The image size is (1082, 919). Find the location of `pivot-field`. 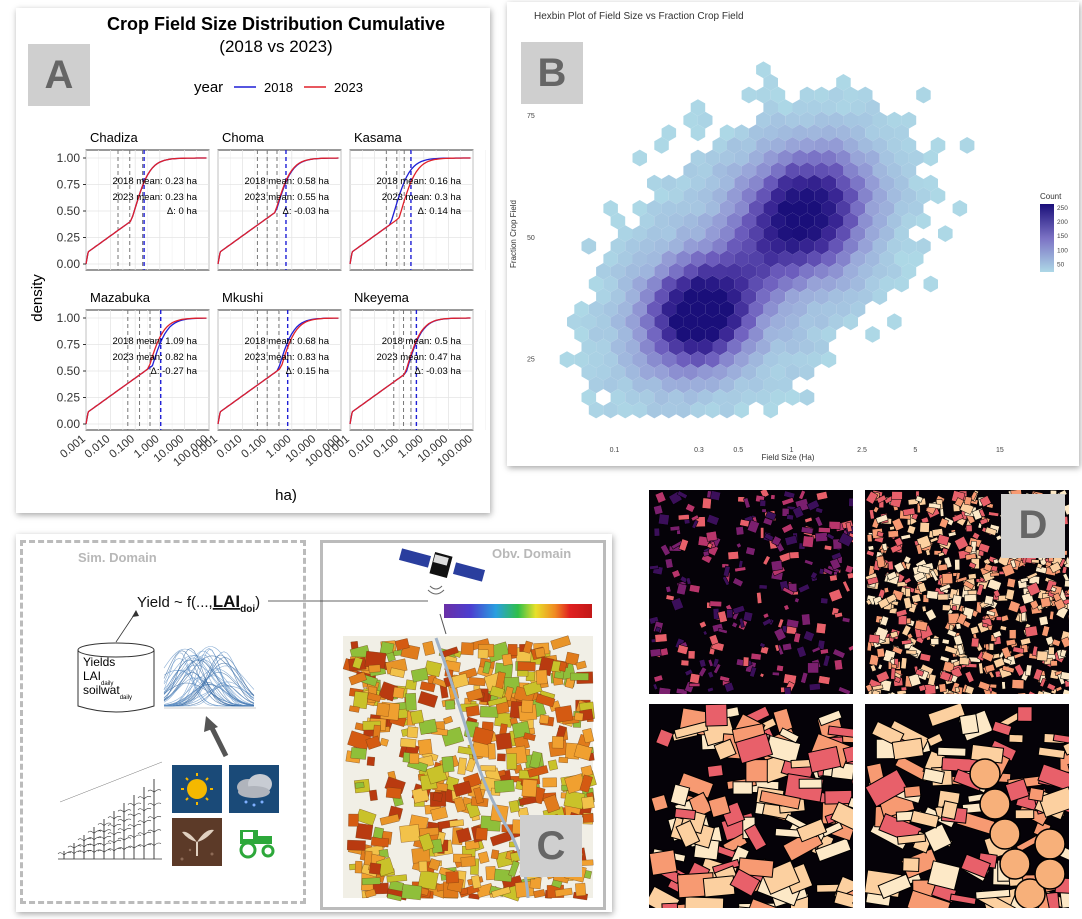

pivot-field is located at coordinates (985, 774).